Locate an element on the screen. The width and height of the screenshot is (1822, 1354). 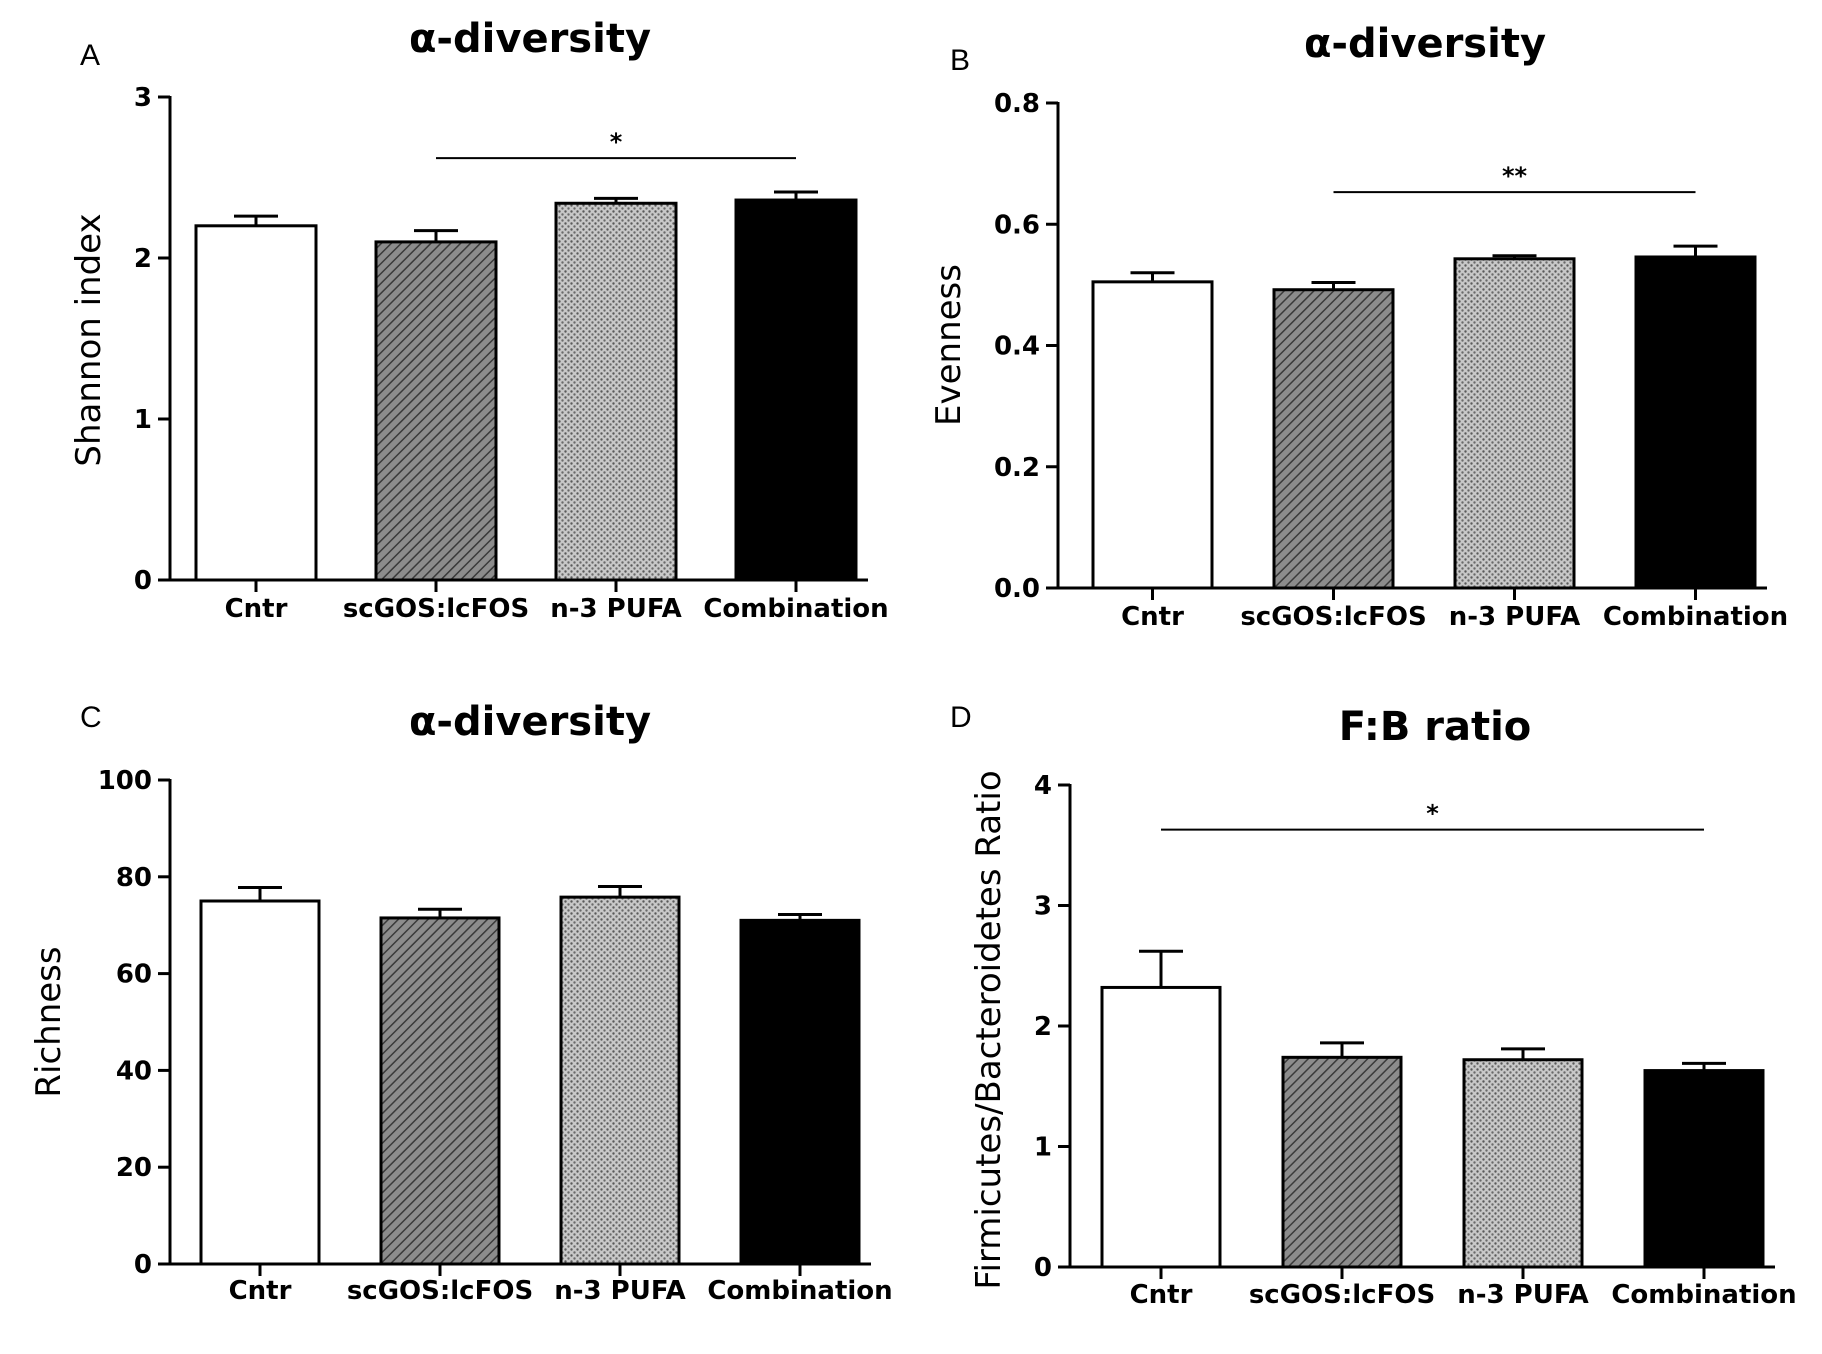
panel-letter: C is located at coordinates (91, 717).